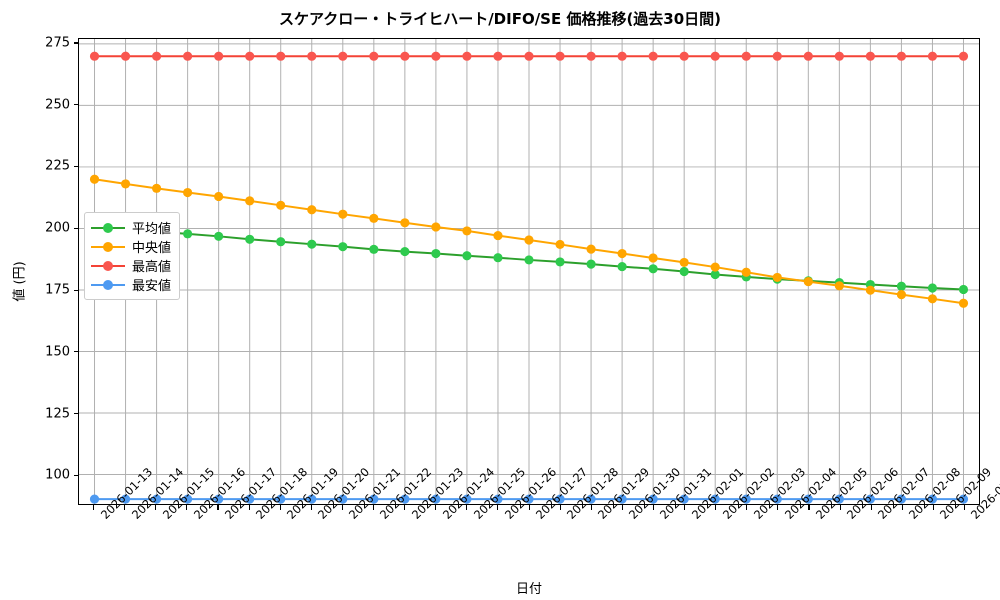  What do you see at coordinates (131, 284) in the screenshot?
I see `legend-item-4: 最安値` at bounding box center [131, 284].